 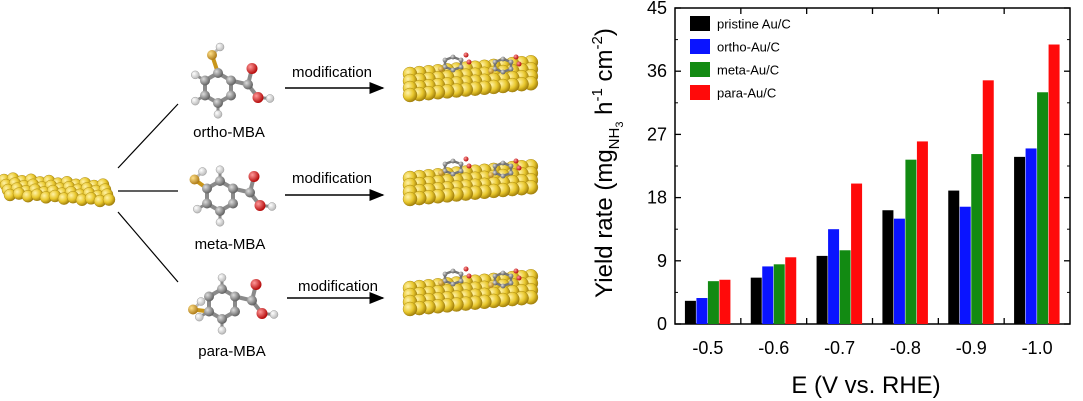 What do you see at coordinates (713, 302) in the screenshot?
I see `bar-meta-au-c--0.5` at bounding box center [713, 302].